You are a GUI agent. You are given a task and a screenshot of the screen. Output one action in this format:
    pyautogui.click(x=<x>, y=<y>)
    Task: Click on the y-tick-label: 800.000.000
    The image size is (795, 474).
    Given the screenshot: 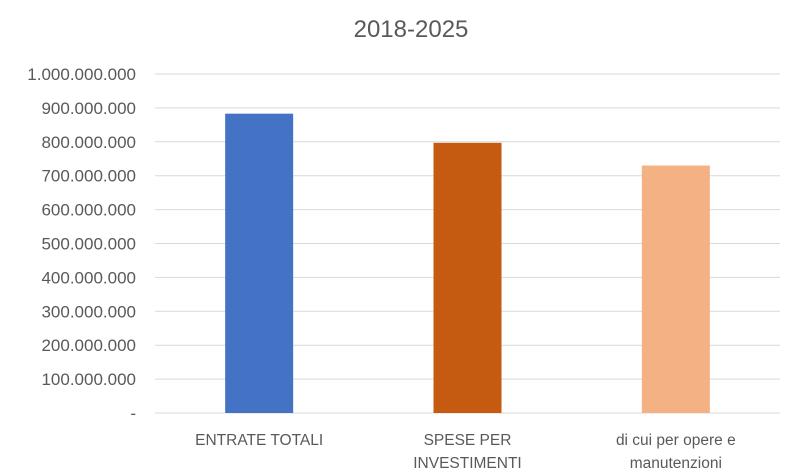 What is the action you would take?
    pyautogui.click(x=88, y=142)
    